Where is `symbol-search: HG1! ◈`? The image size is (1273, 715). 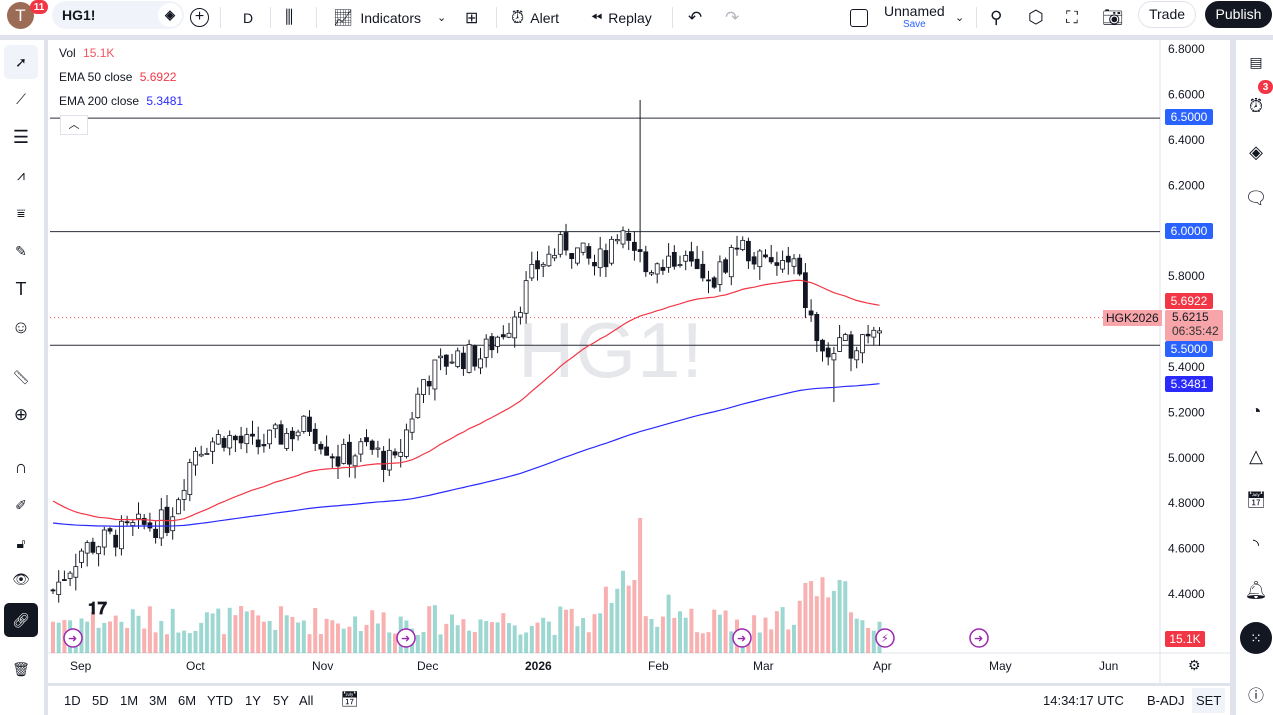
symbol-search: HG1! ◈ is located at coordinates (118, 15).